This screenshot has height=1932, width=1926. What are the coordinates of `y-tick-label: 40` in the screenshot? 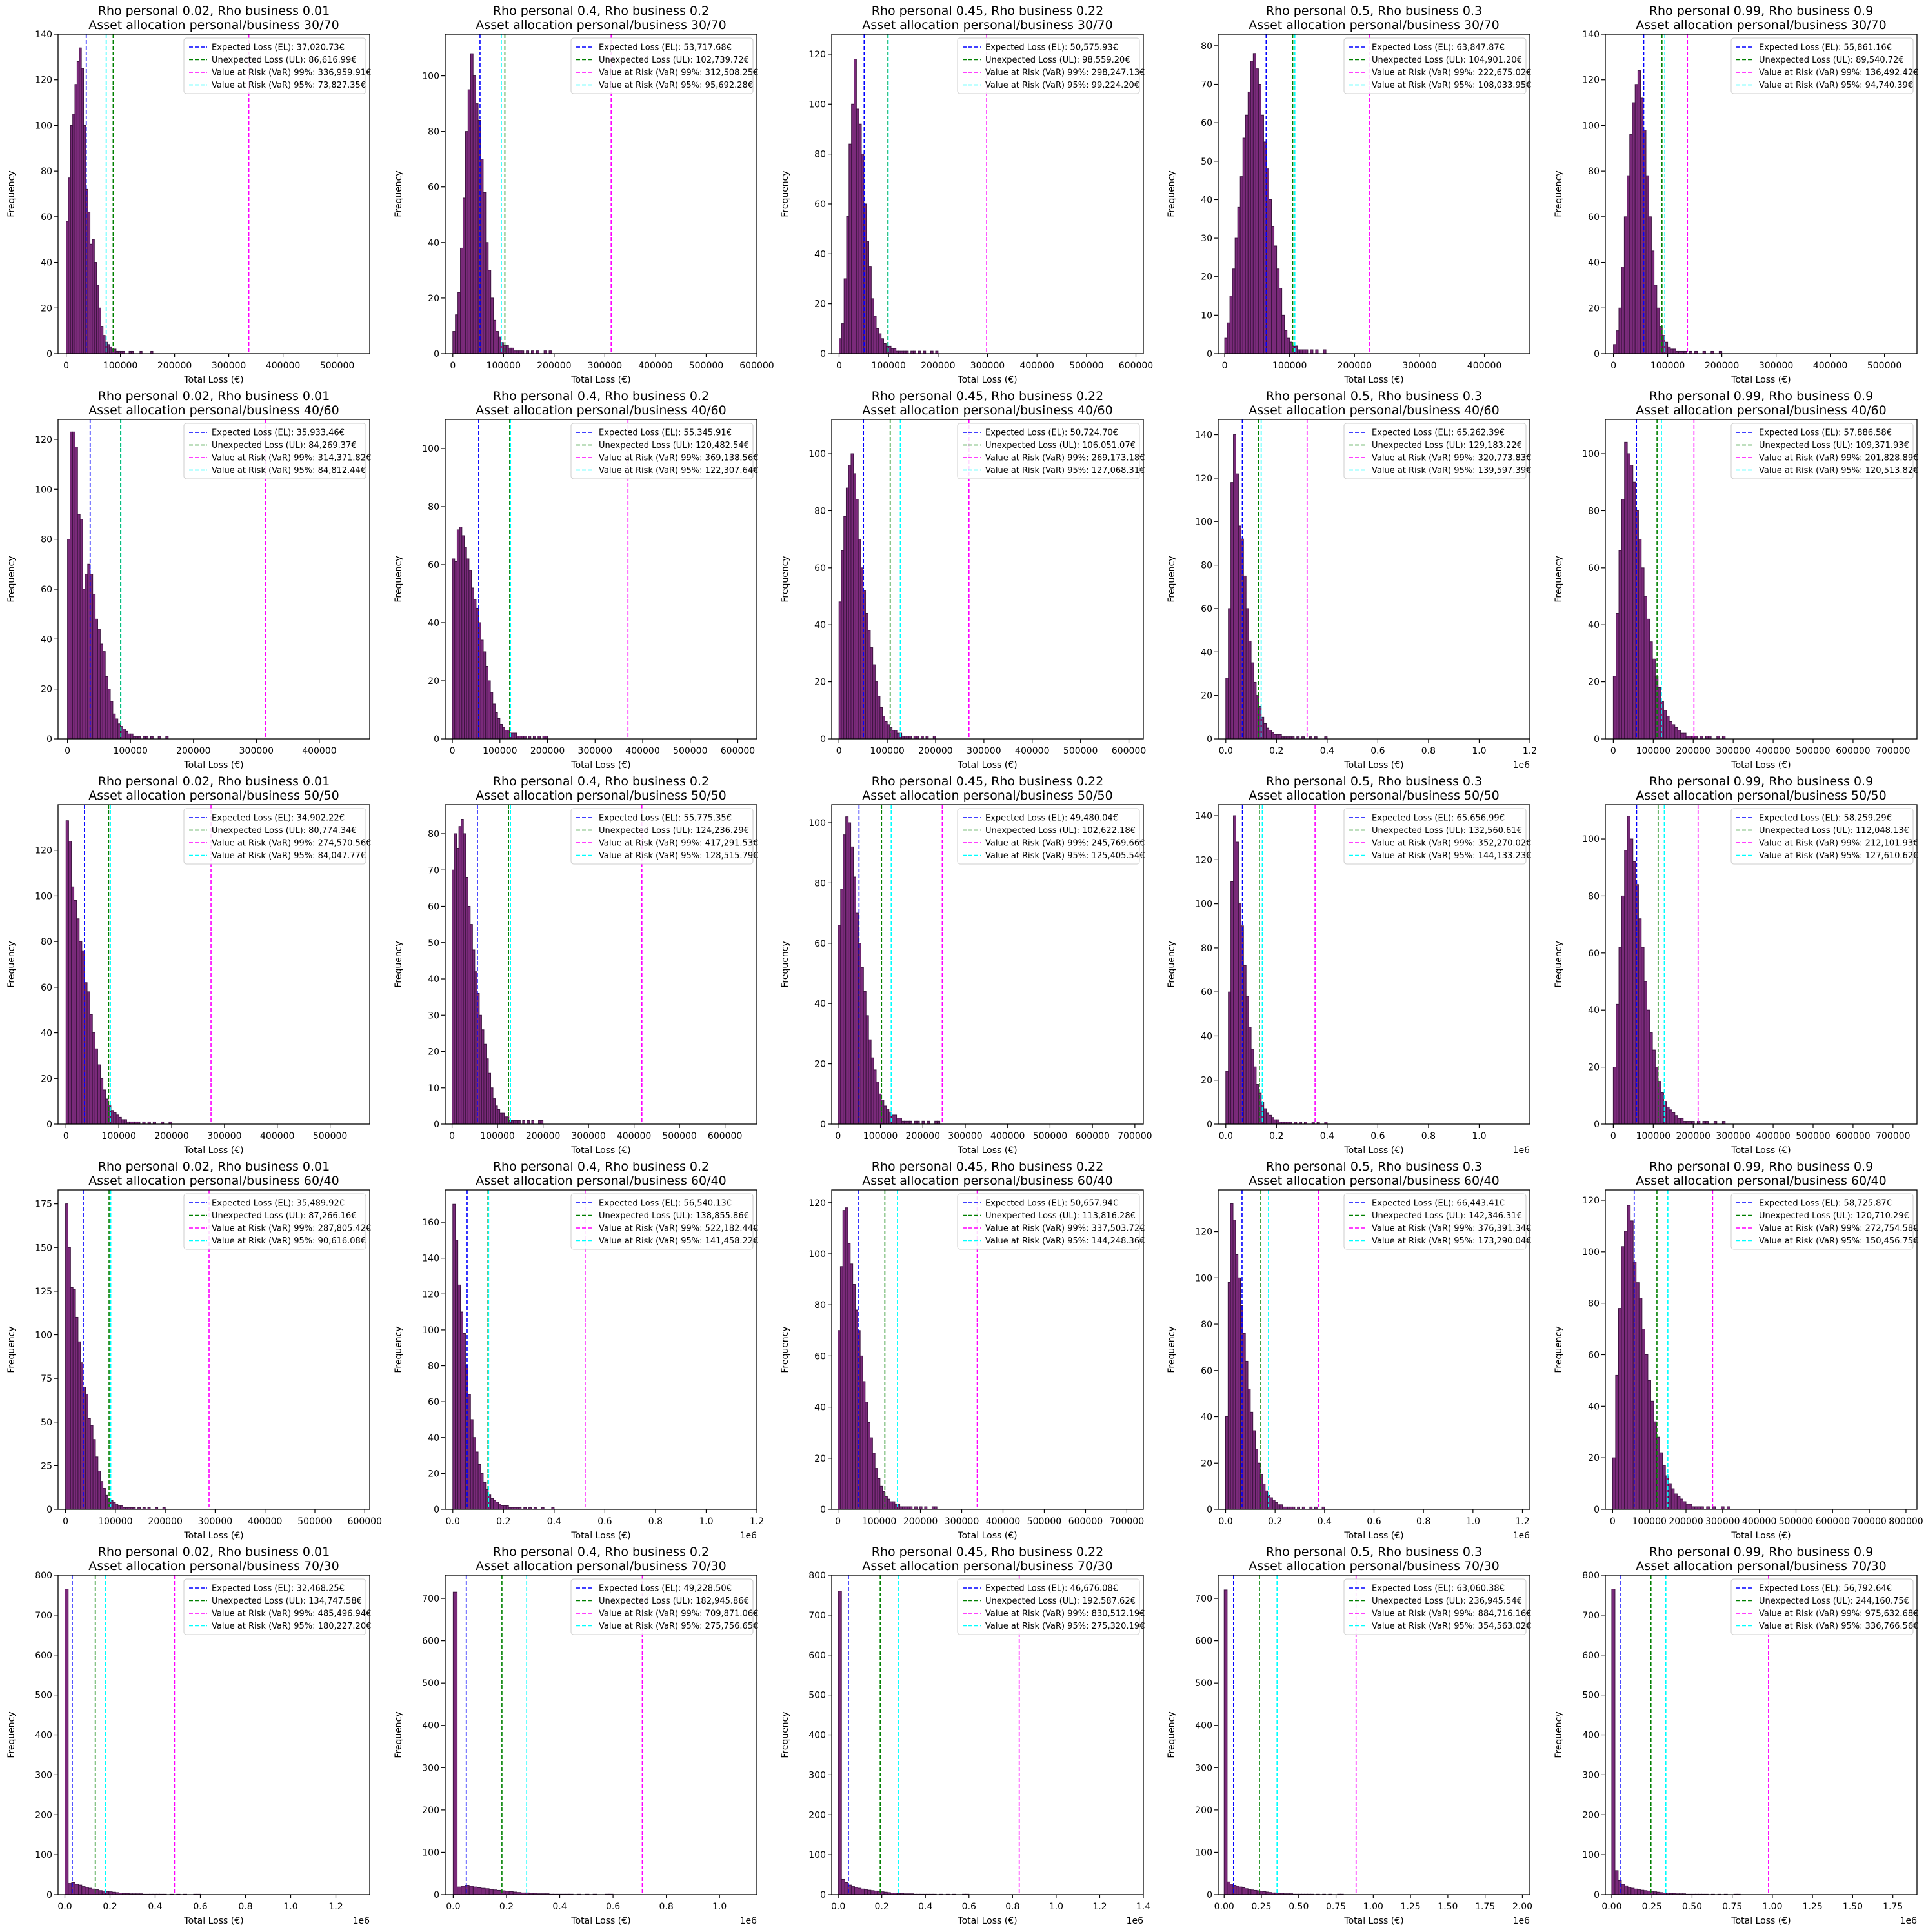 It's located at (433, 979).